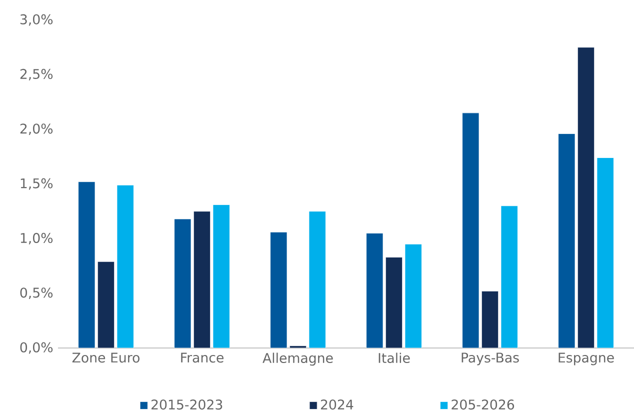 The image size is (634, 417). Describe the element at coordinates (297, 359) in the screenshot. I see `x-tick-label: Allemagne` at that location.